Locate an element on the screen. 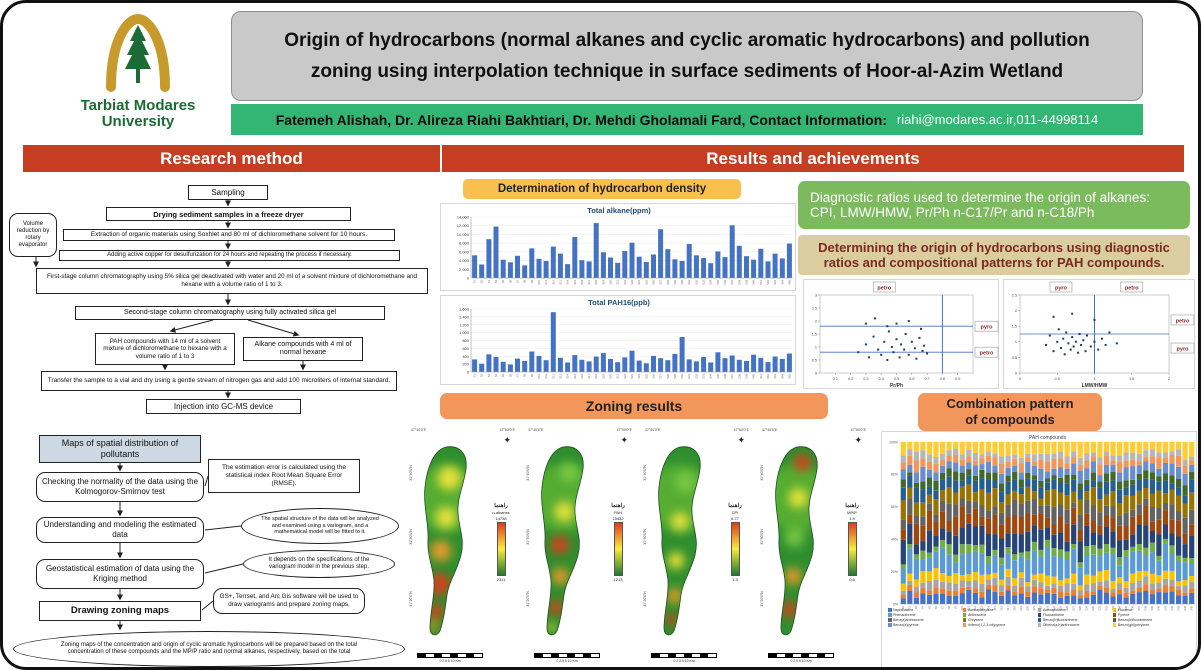  svg-text: 0.8 is located at coordinates (942, 379).